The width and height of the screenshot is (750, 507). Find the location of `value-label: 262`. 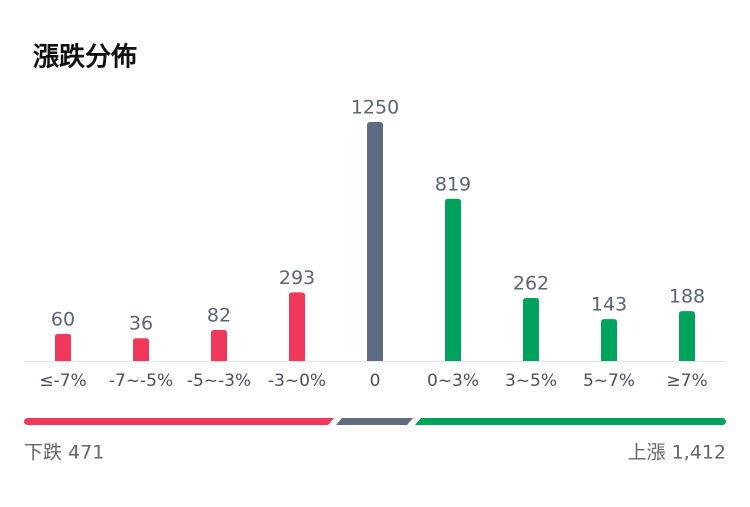

value-label: 262 is located at coordinates (531, 283).